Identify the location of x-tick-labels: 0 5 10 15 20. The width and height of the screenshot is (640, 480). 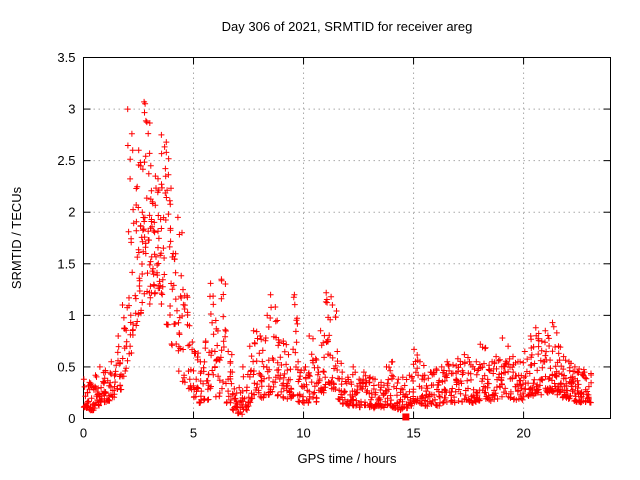
(305, 433).